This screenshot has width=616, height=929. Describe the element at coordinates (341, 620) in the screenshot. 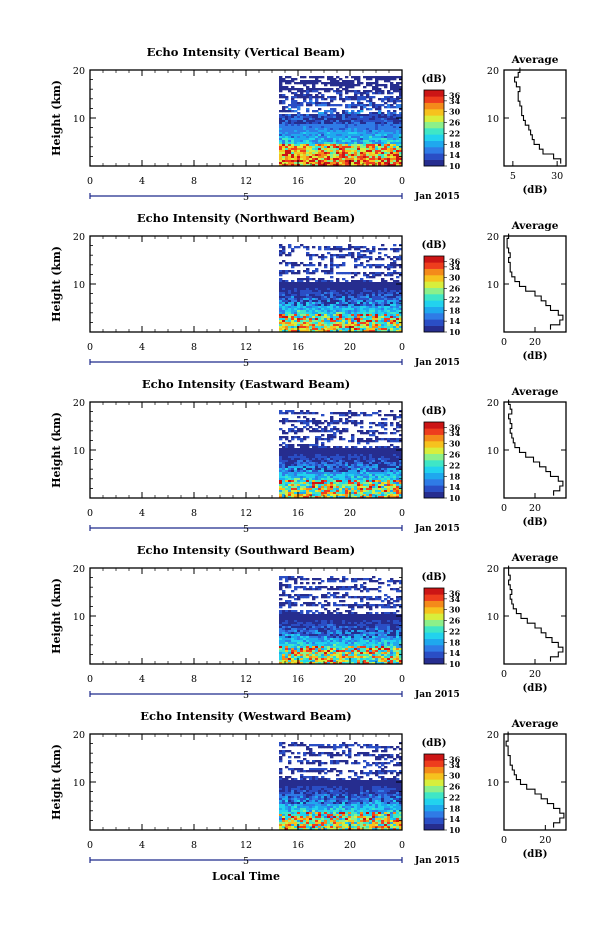

I see `heatmap-cells` at that location.